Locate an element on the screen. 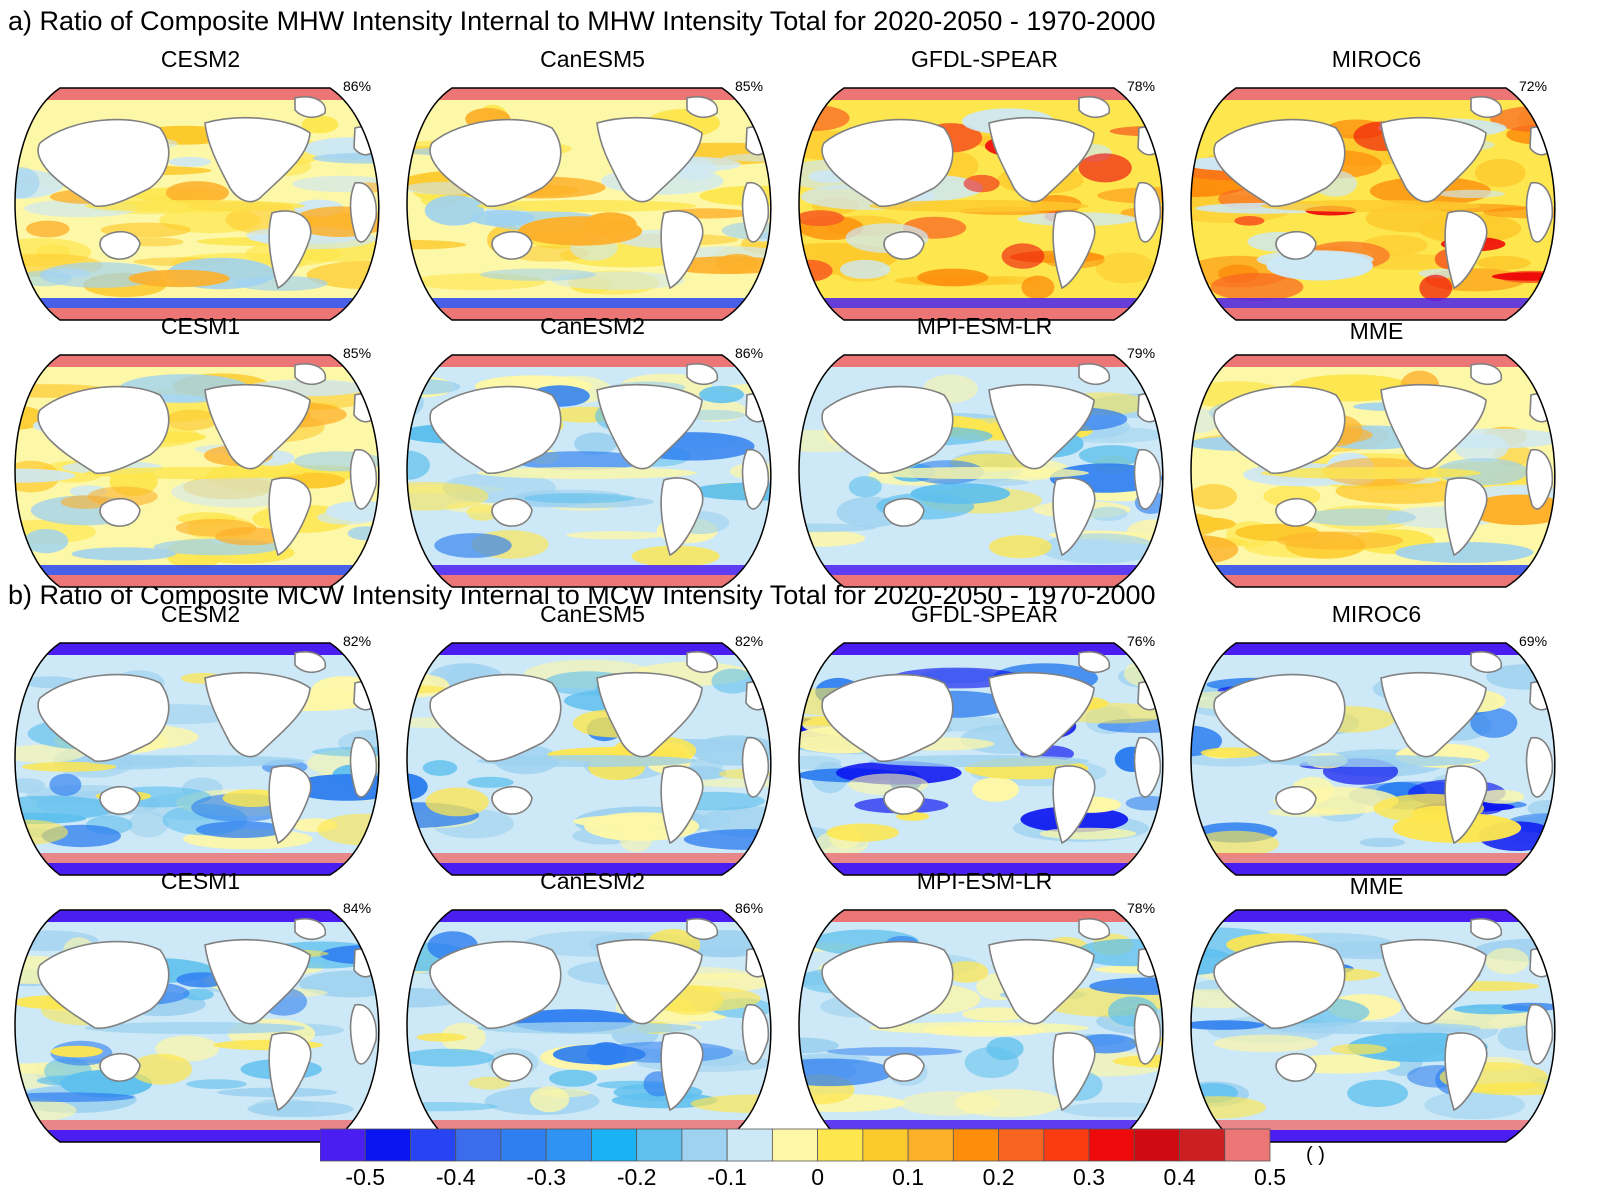 The height and width of the screenshot is (1195, 1620). colorbar-tick-label: 0.3 is located at coordinates (1089, 1177).